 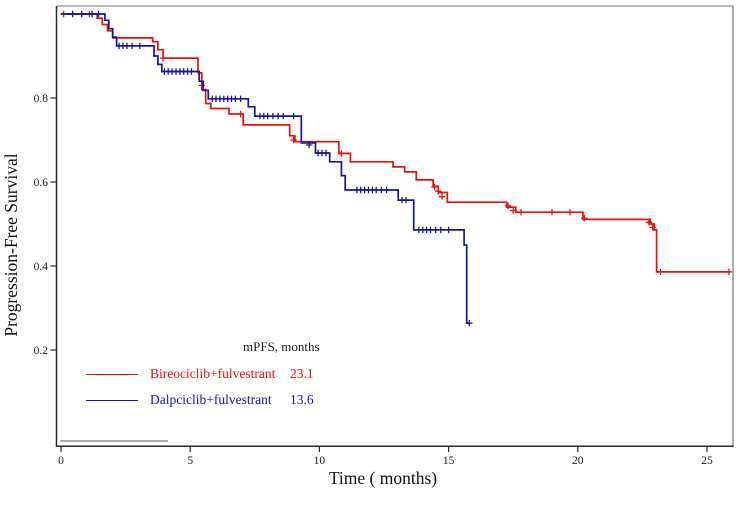 What do you see at coordinates (61, 461) in the screenshot?
I see `x-tick-label: 0` at bounding box center [61, 461].